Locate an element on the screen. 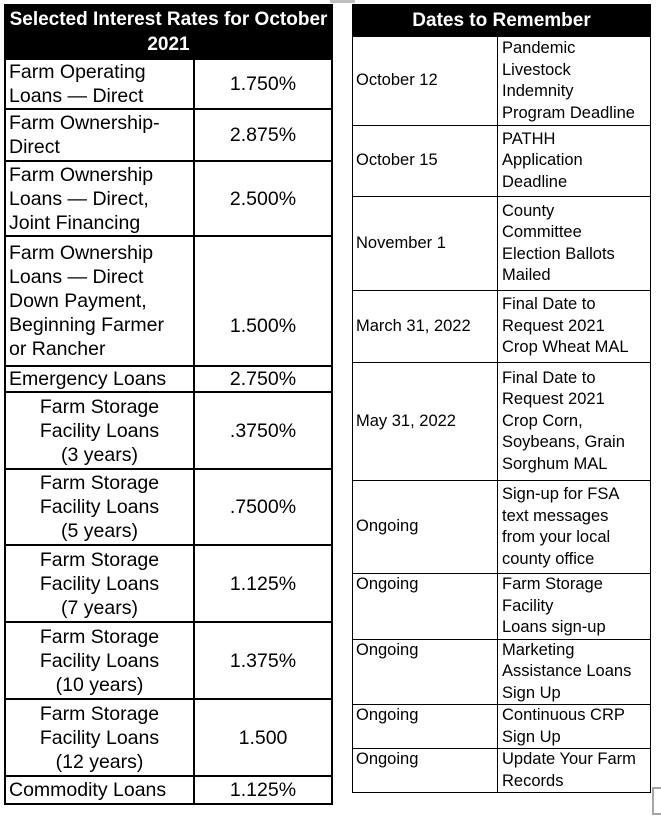 The width and height of the screenshot is (661, 816). rate-value-cell: 1.375% is located at coordinates (263, 660).